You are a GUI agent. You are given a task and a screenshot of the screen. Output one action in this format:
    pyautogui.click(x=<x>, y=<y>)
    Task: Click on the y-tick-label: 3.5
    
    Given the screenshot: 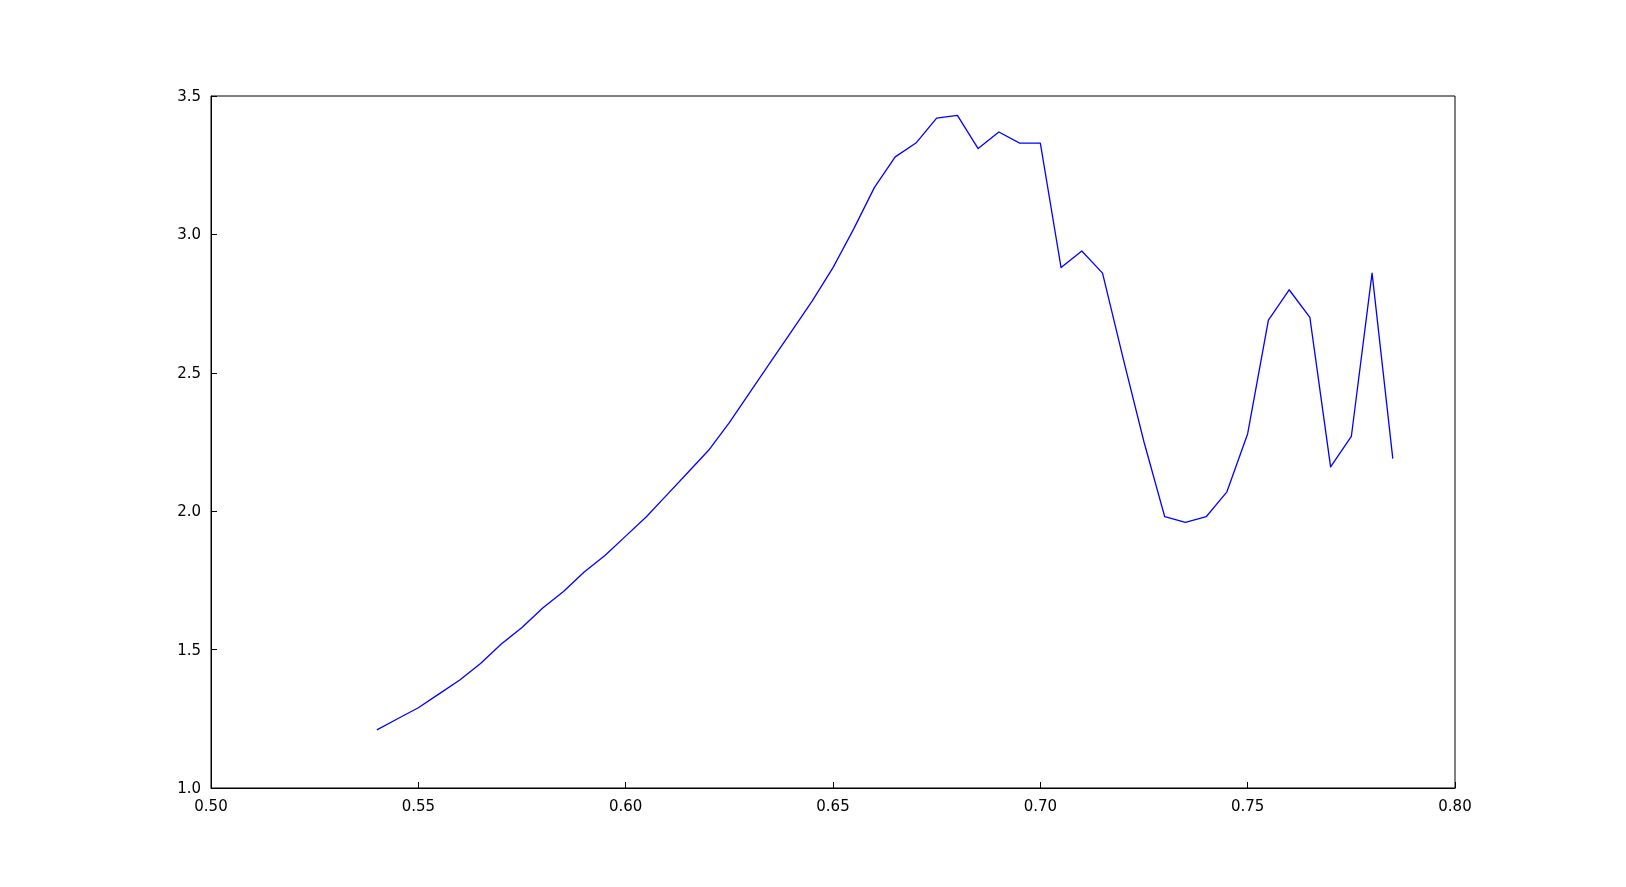 What is the action you would take?
    pyautogui.click(x=189, y=96)
    